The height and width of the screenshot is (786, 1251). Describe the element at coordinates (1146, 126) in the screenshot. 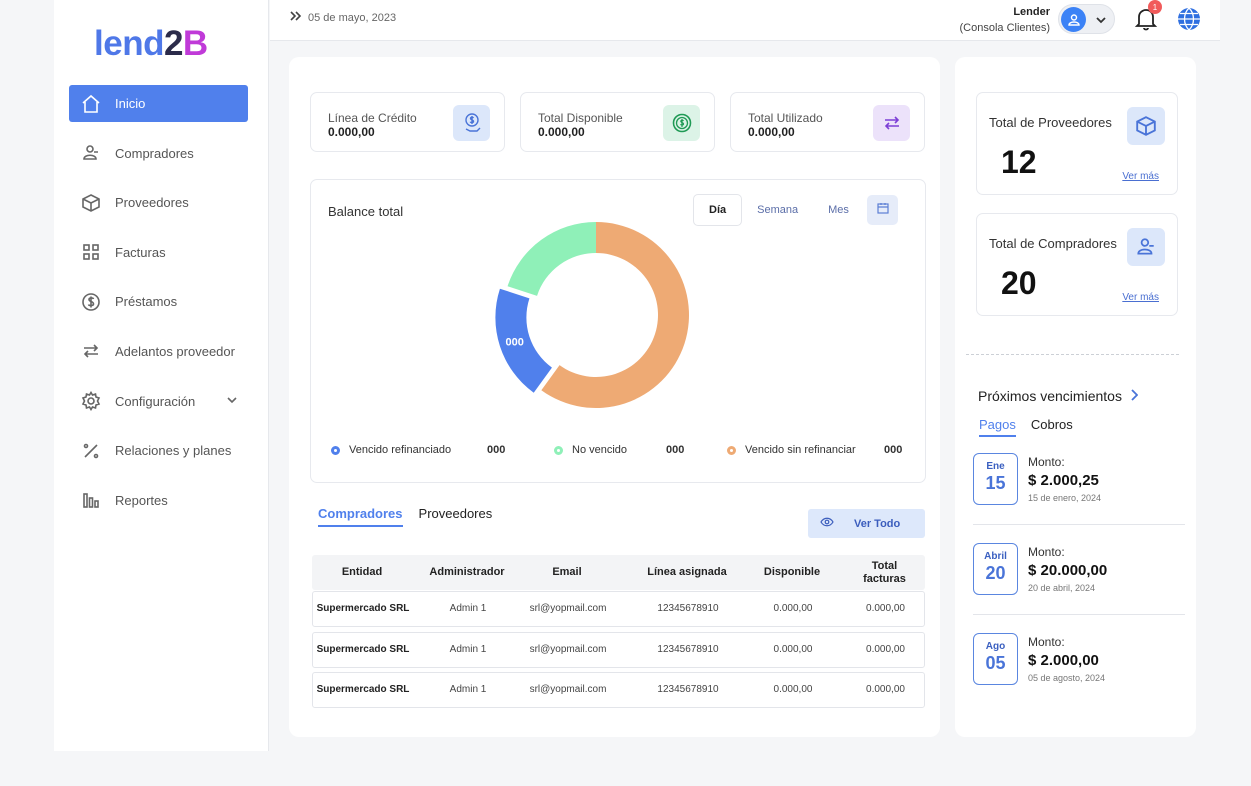

I see `box-icon` at that location.